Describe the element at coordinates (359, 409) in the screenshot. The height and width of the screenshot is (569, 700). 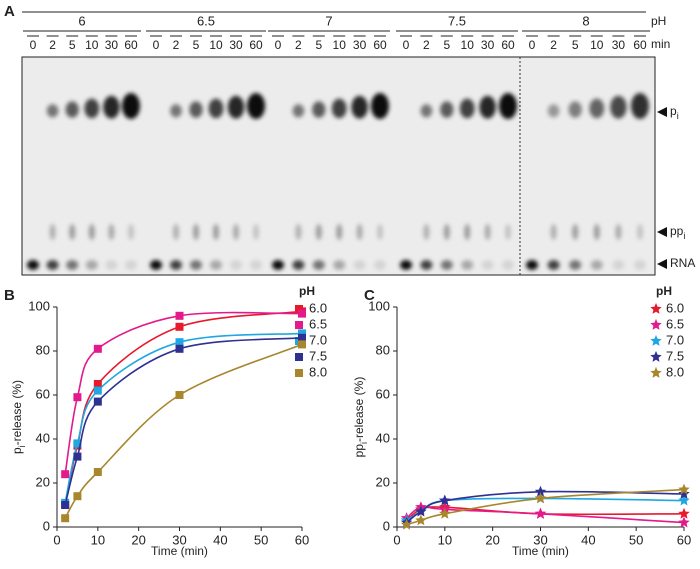
I see `y-axis-label-rest: -release (%)` at that location.